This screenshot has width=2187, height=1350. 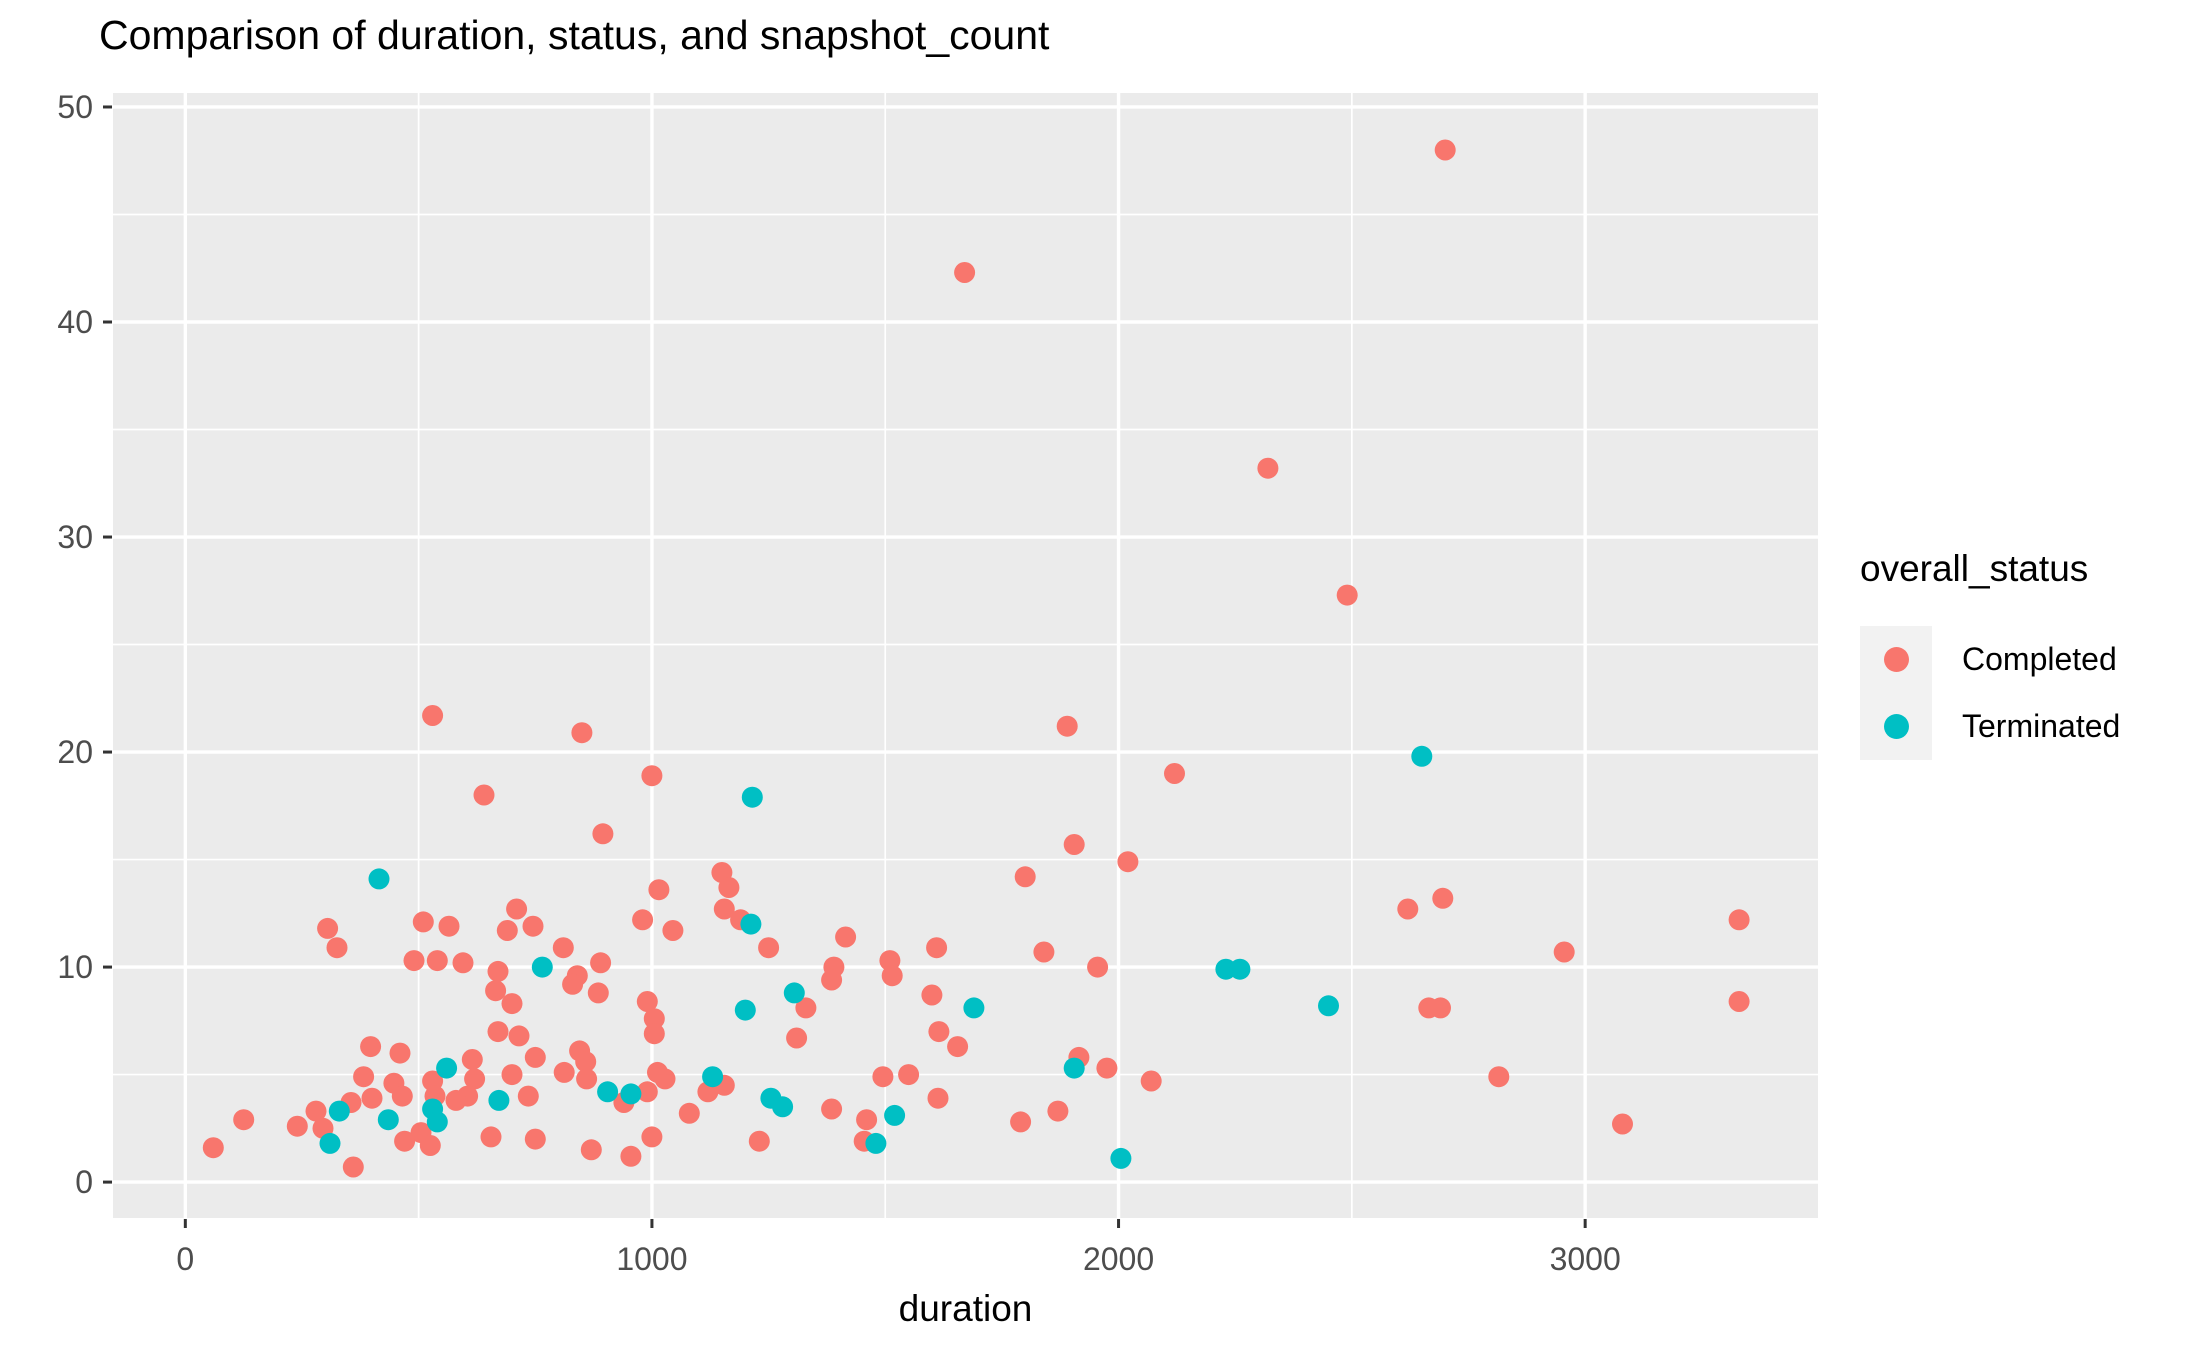 What do you see at coordinates (75, 322) in the screenshot?
I see `y-tick-label: 40` at bounding box center [75, 322].